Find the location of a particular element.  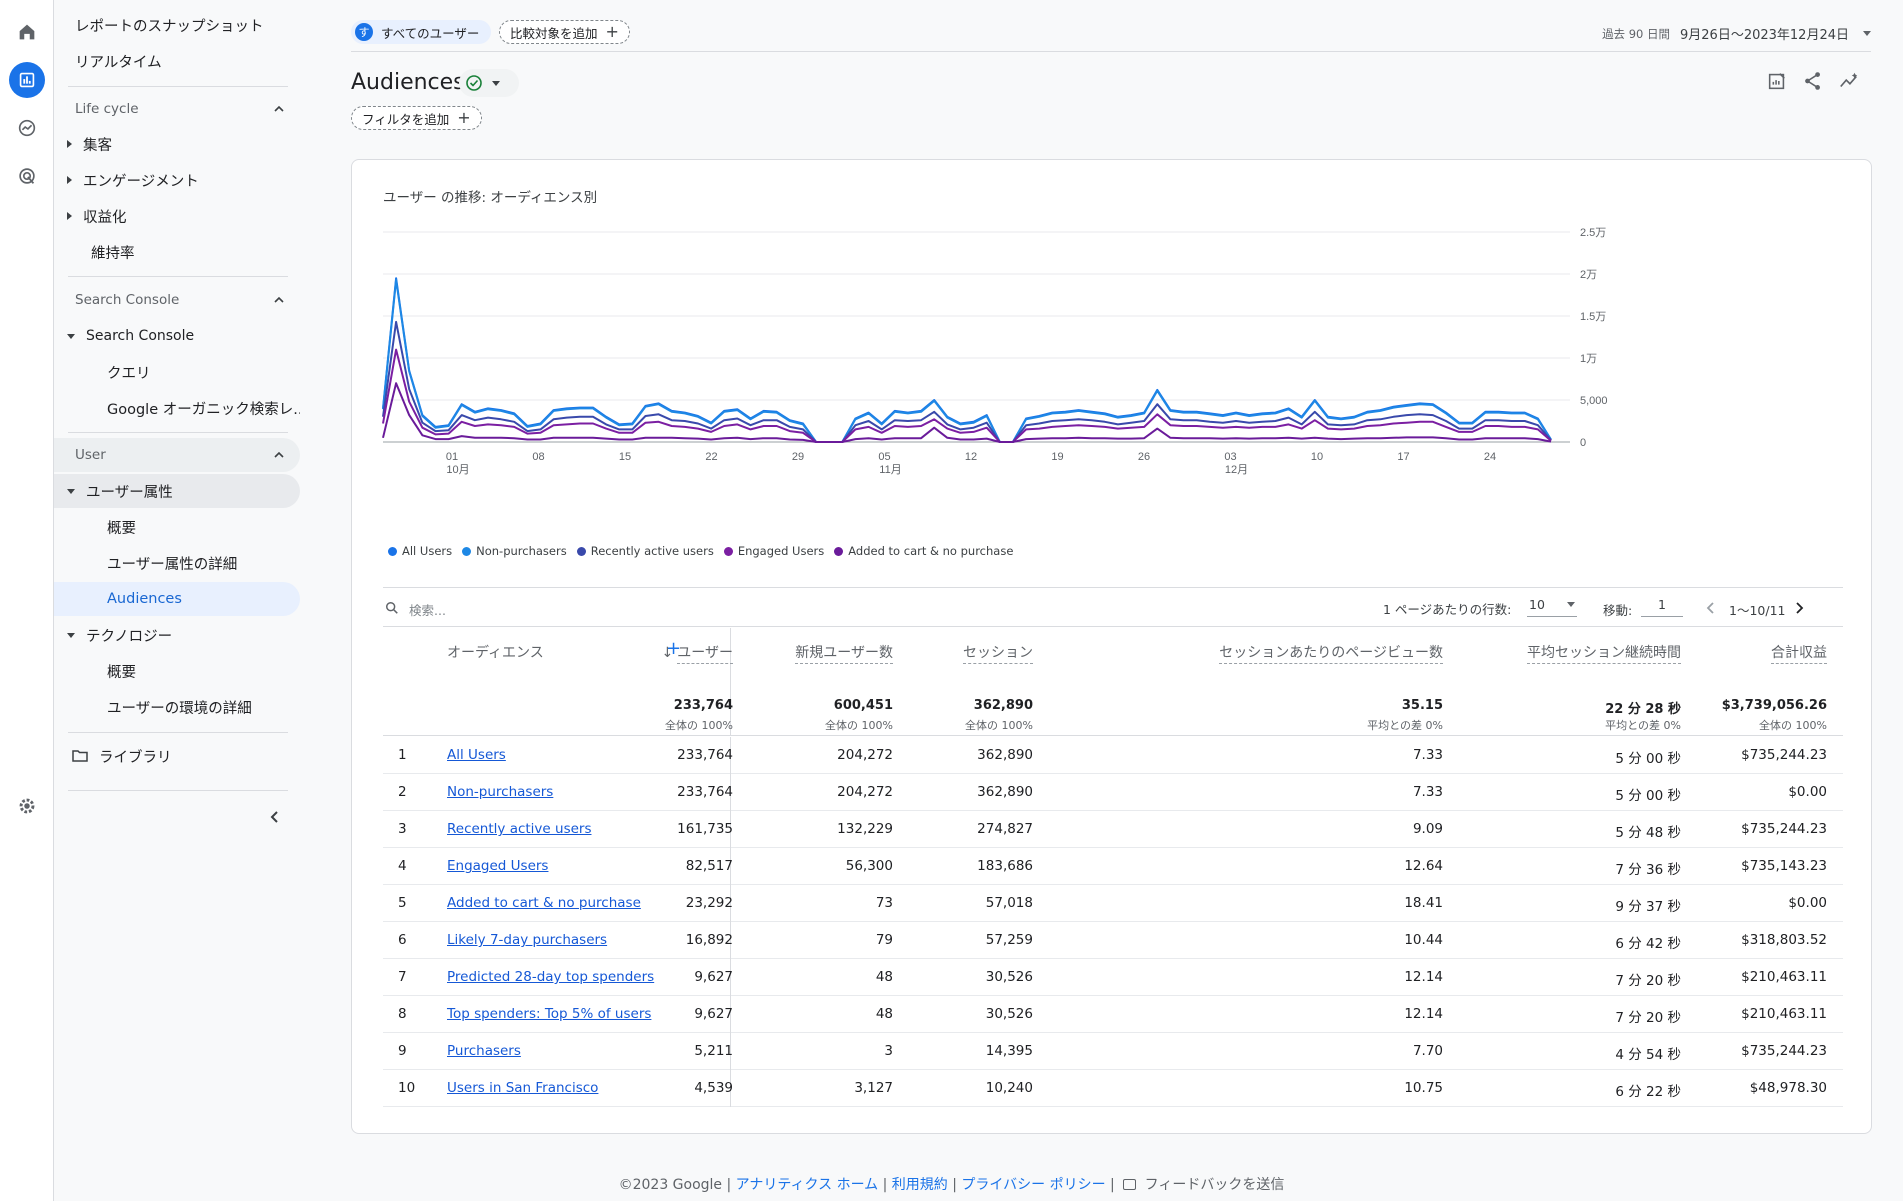

column-header-sessions: セッション is located at coordinates (998, 653).